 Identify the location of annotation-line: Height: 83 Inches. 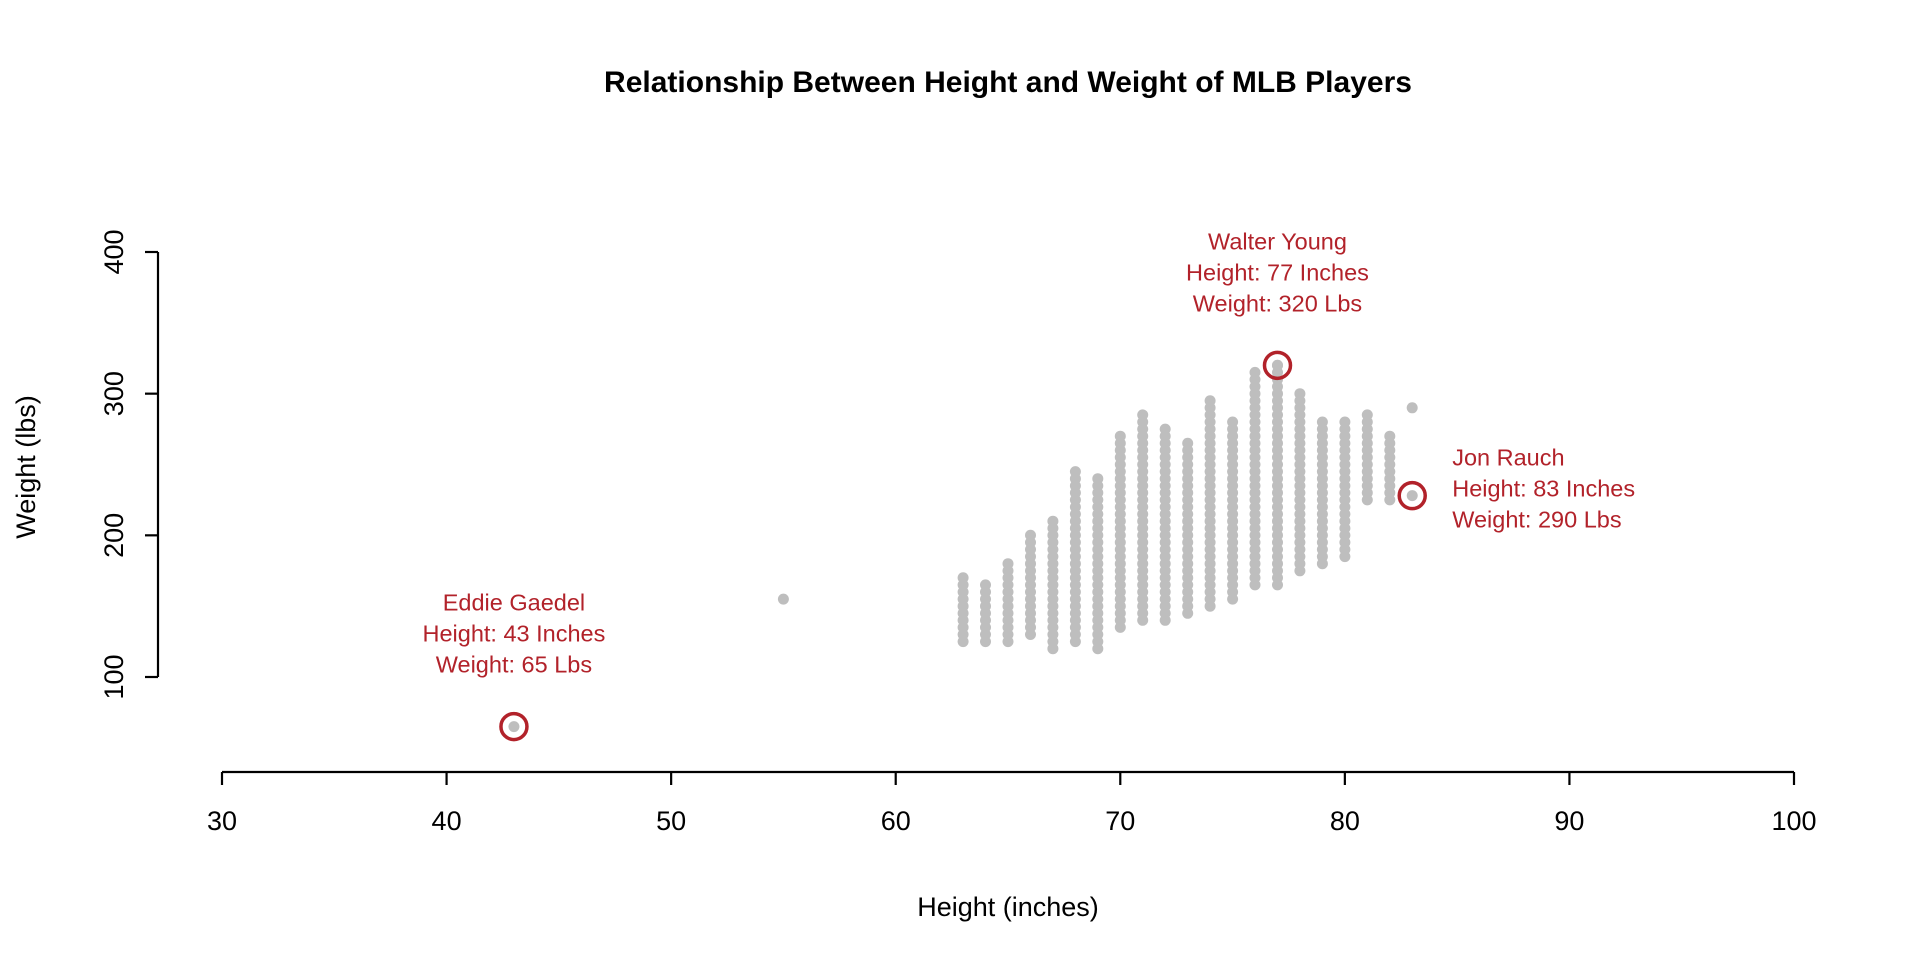
(1543, 489).